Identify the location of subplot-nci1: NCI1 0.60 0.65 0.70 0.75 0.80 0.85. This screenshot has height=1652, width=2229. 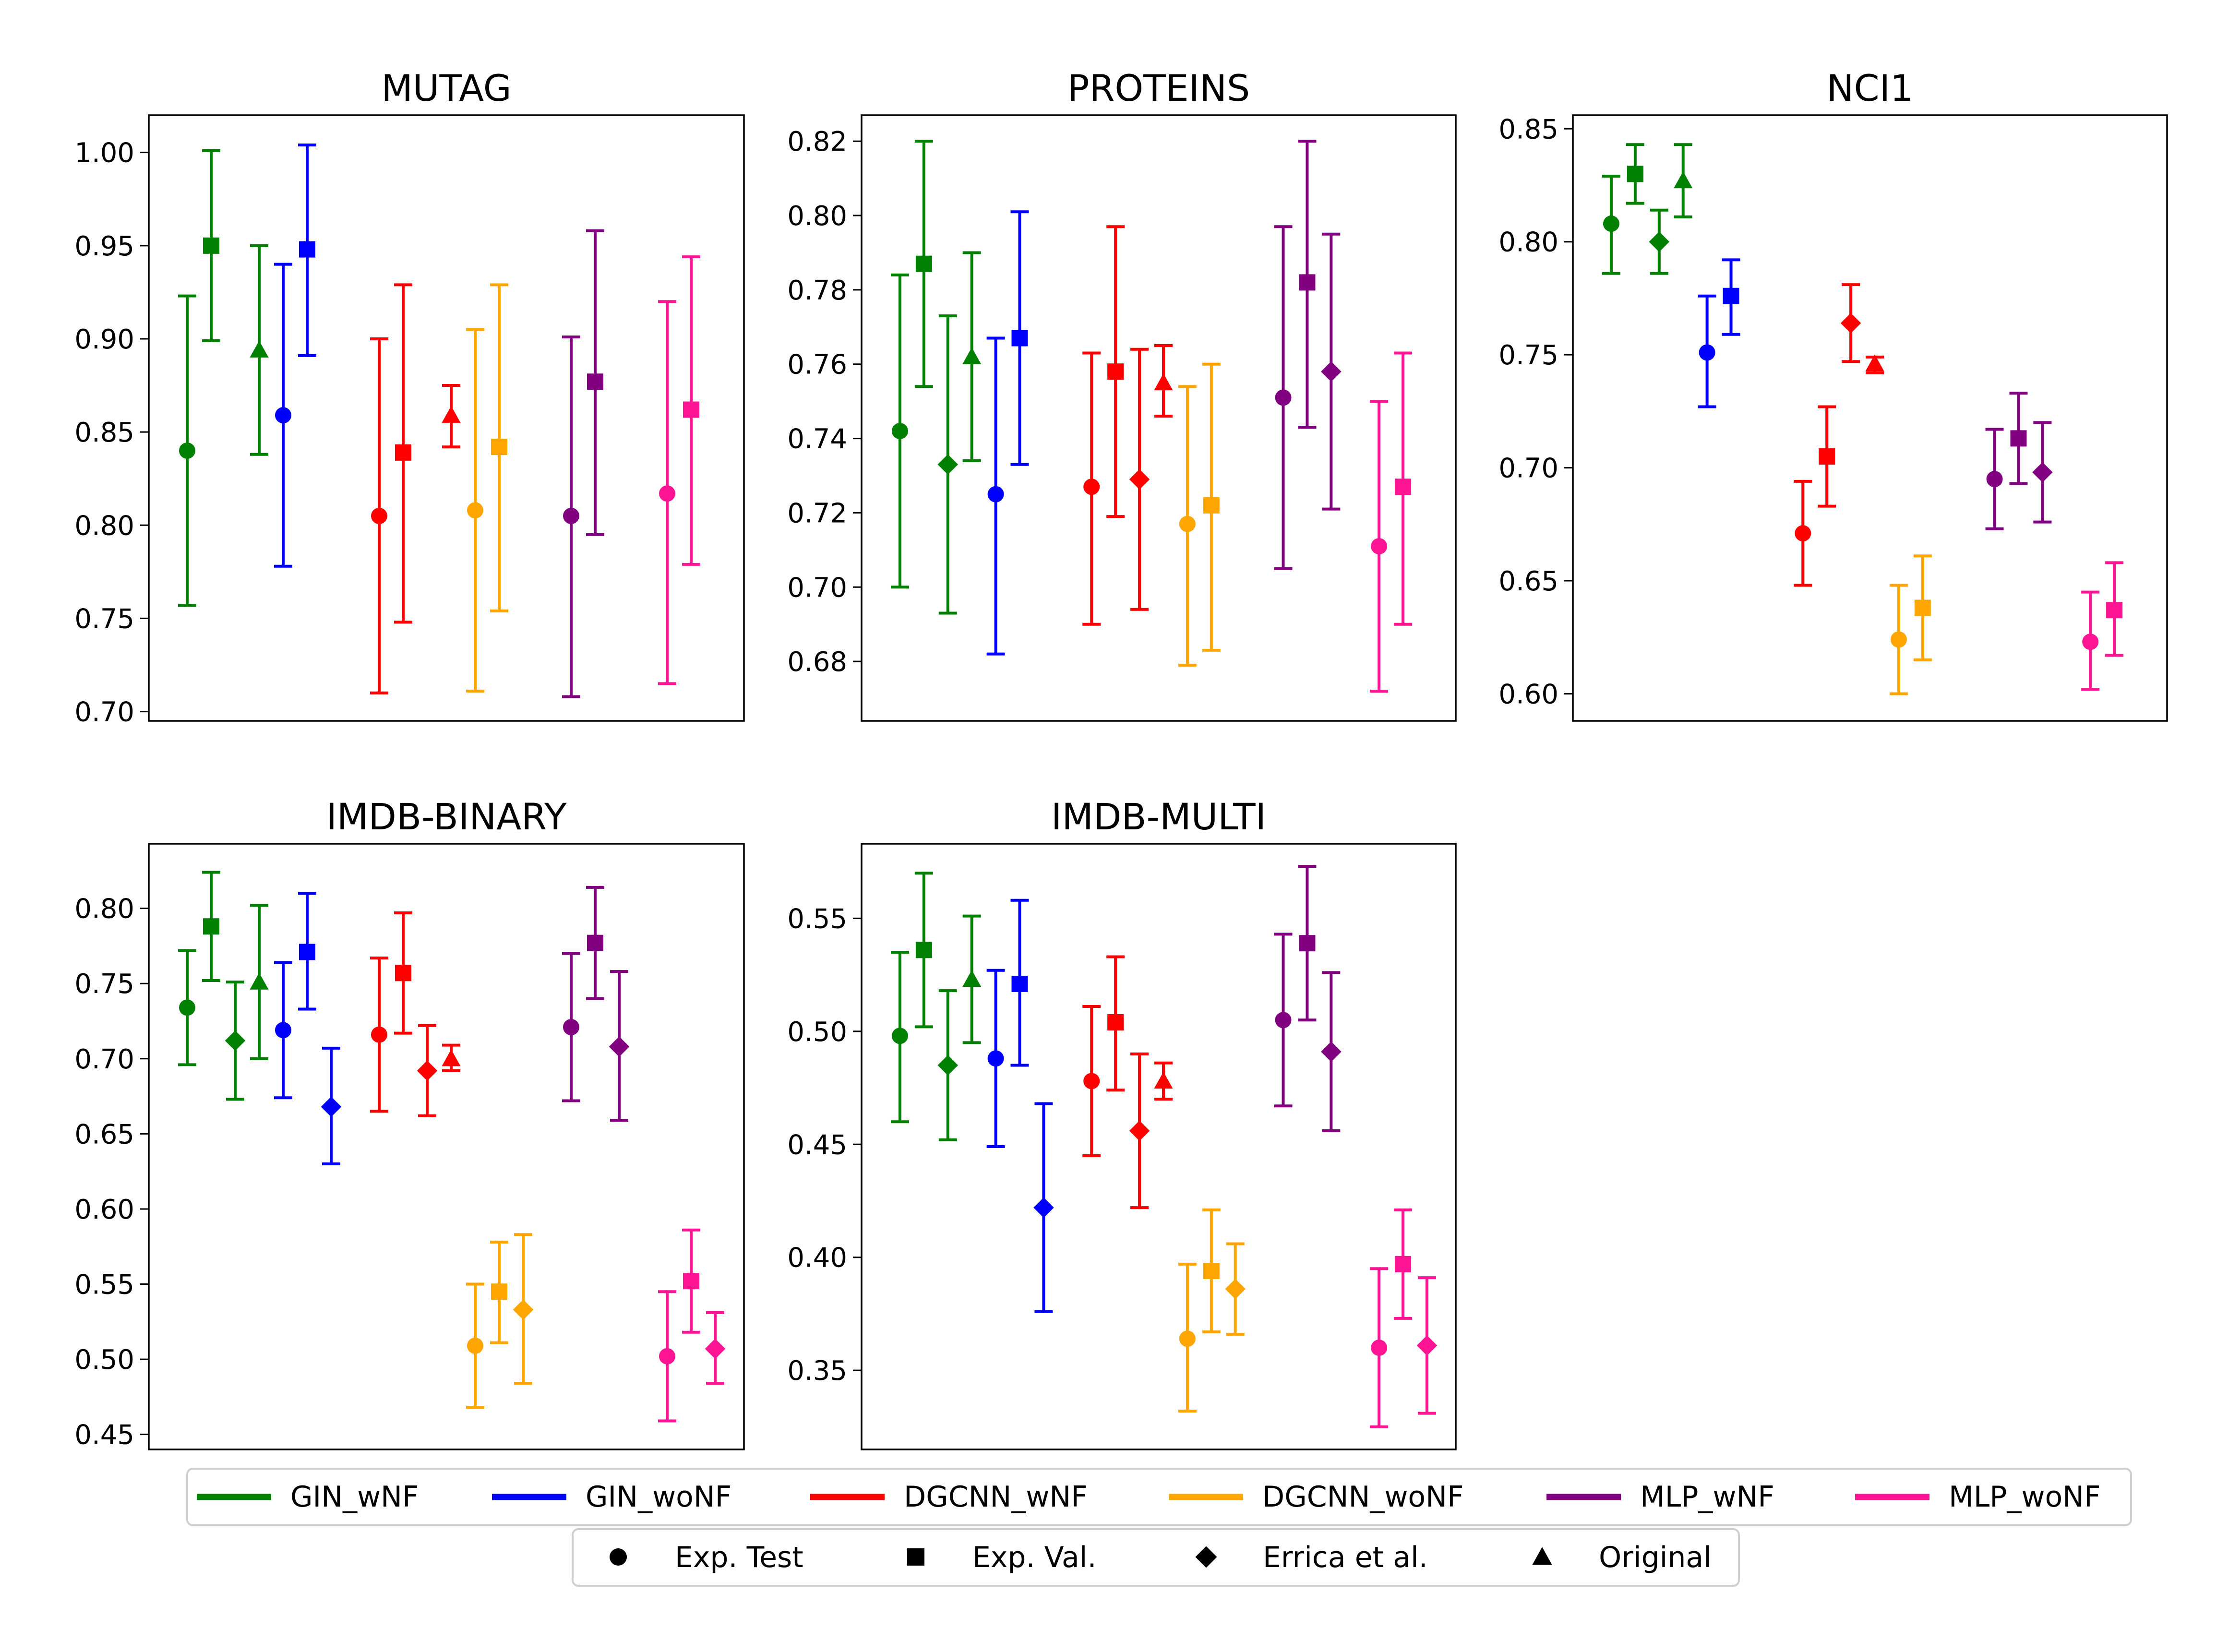
(1833, 394).